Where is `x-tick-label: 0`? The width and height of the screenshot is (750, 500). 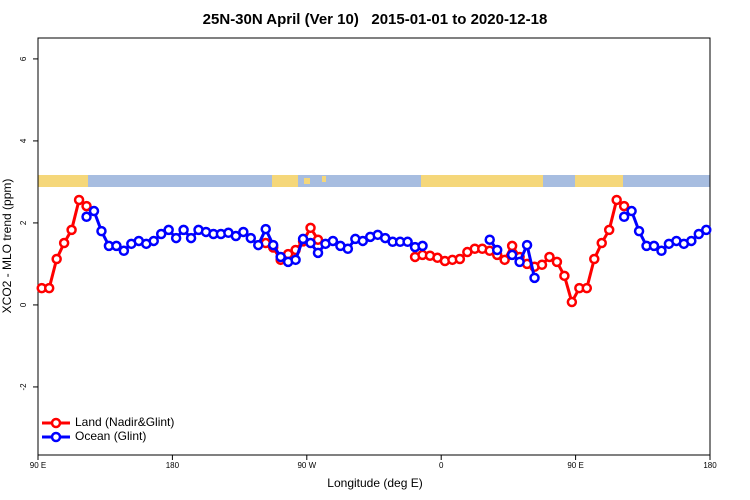 x-tick-label: 0 is located at coordinates (441, 465).